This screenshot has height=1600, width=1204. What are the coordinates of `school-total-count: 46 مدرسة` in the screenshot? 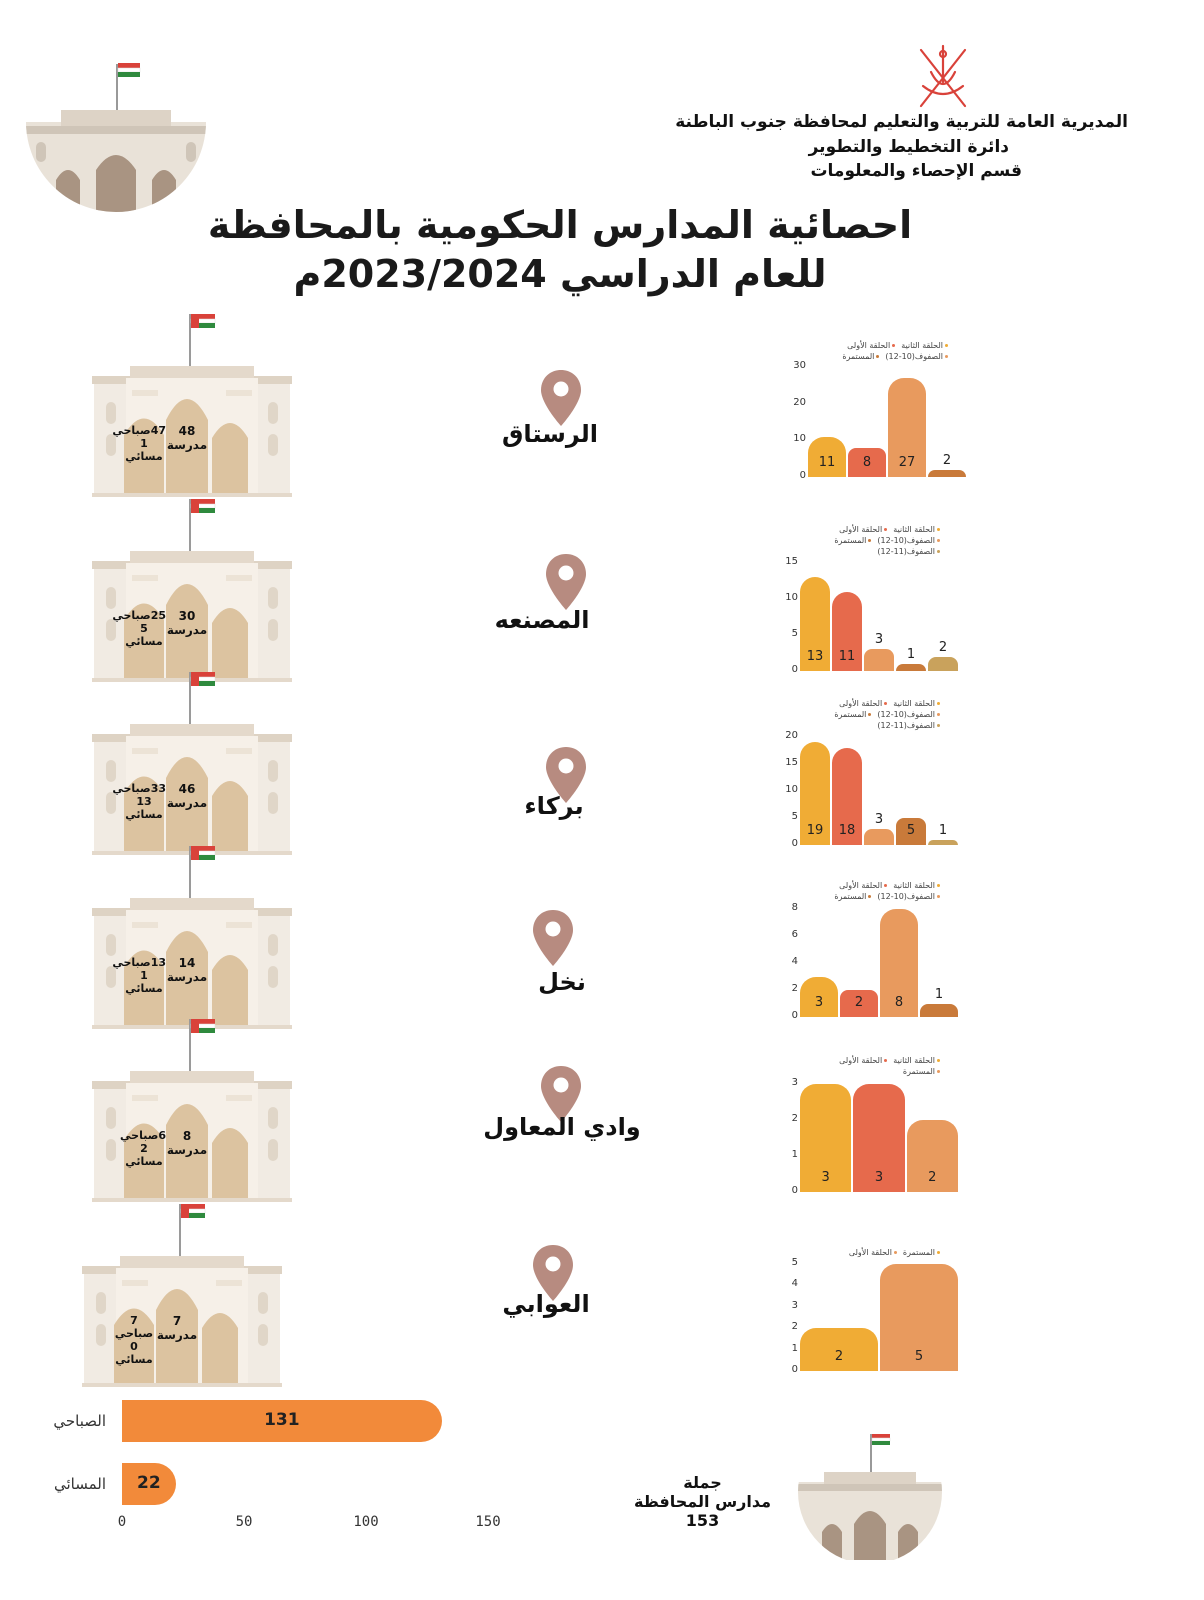 It's located at (187, 796).